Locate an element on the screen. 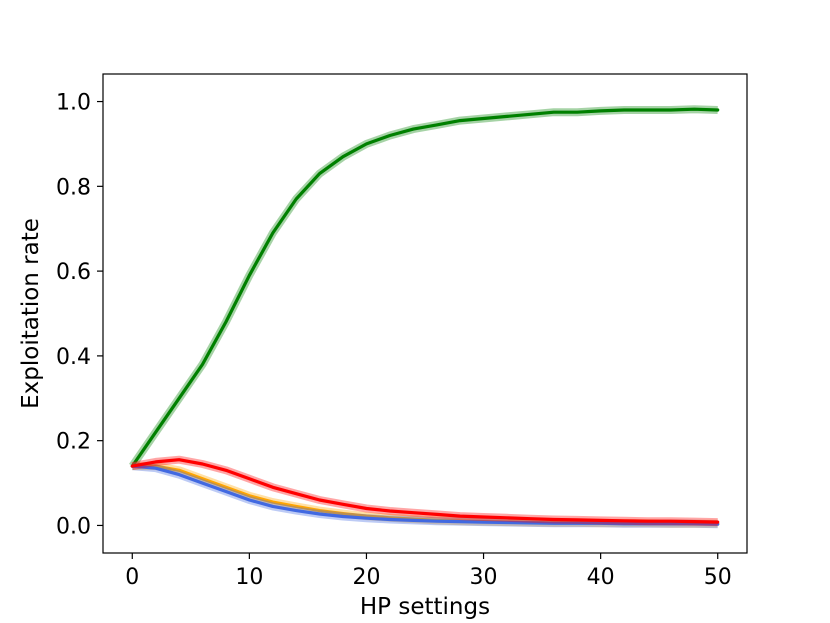  y-axis-label: Exploitation rate is located at coordinates (31, 313).